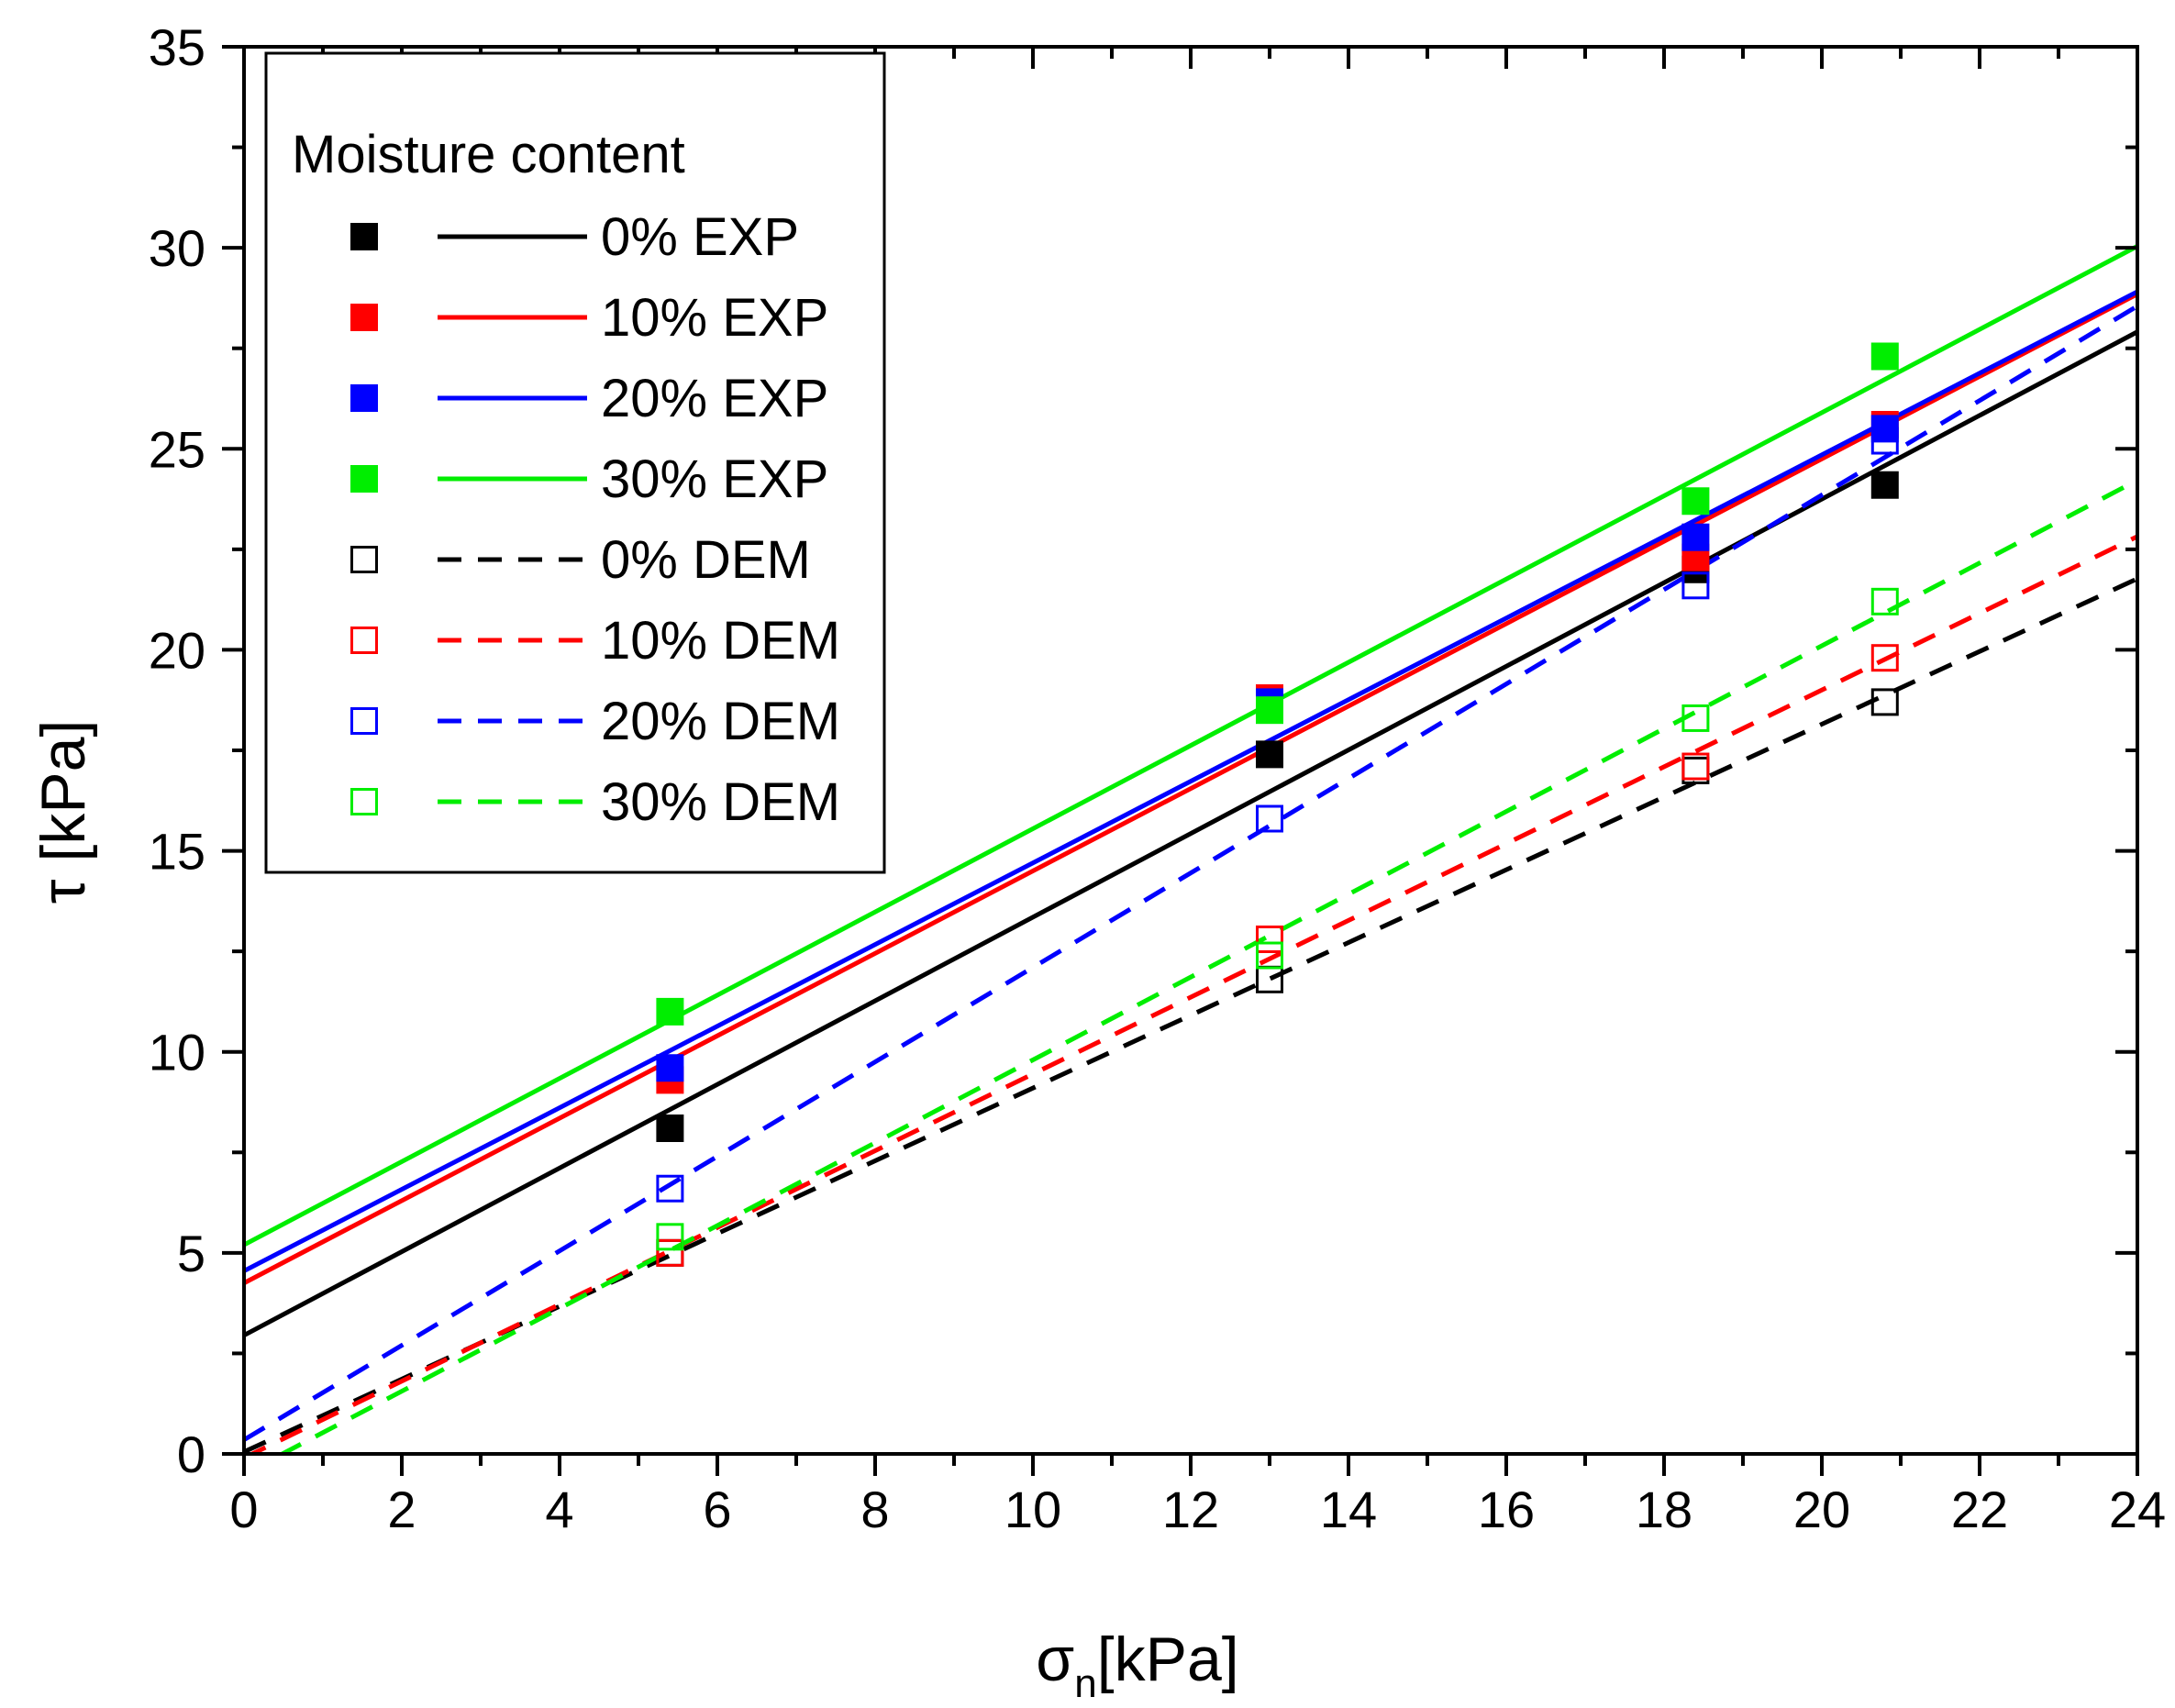 The height and width of the screenshot is (1708, 2175). I want to click on legend-label: 20% DEM, so click(720, 721).